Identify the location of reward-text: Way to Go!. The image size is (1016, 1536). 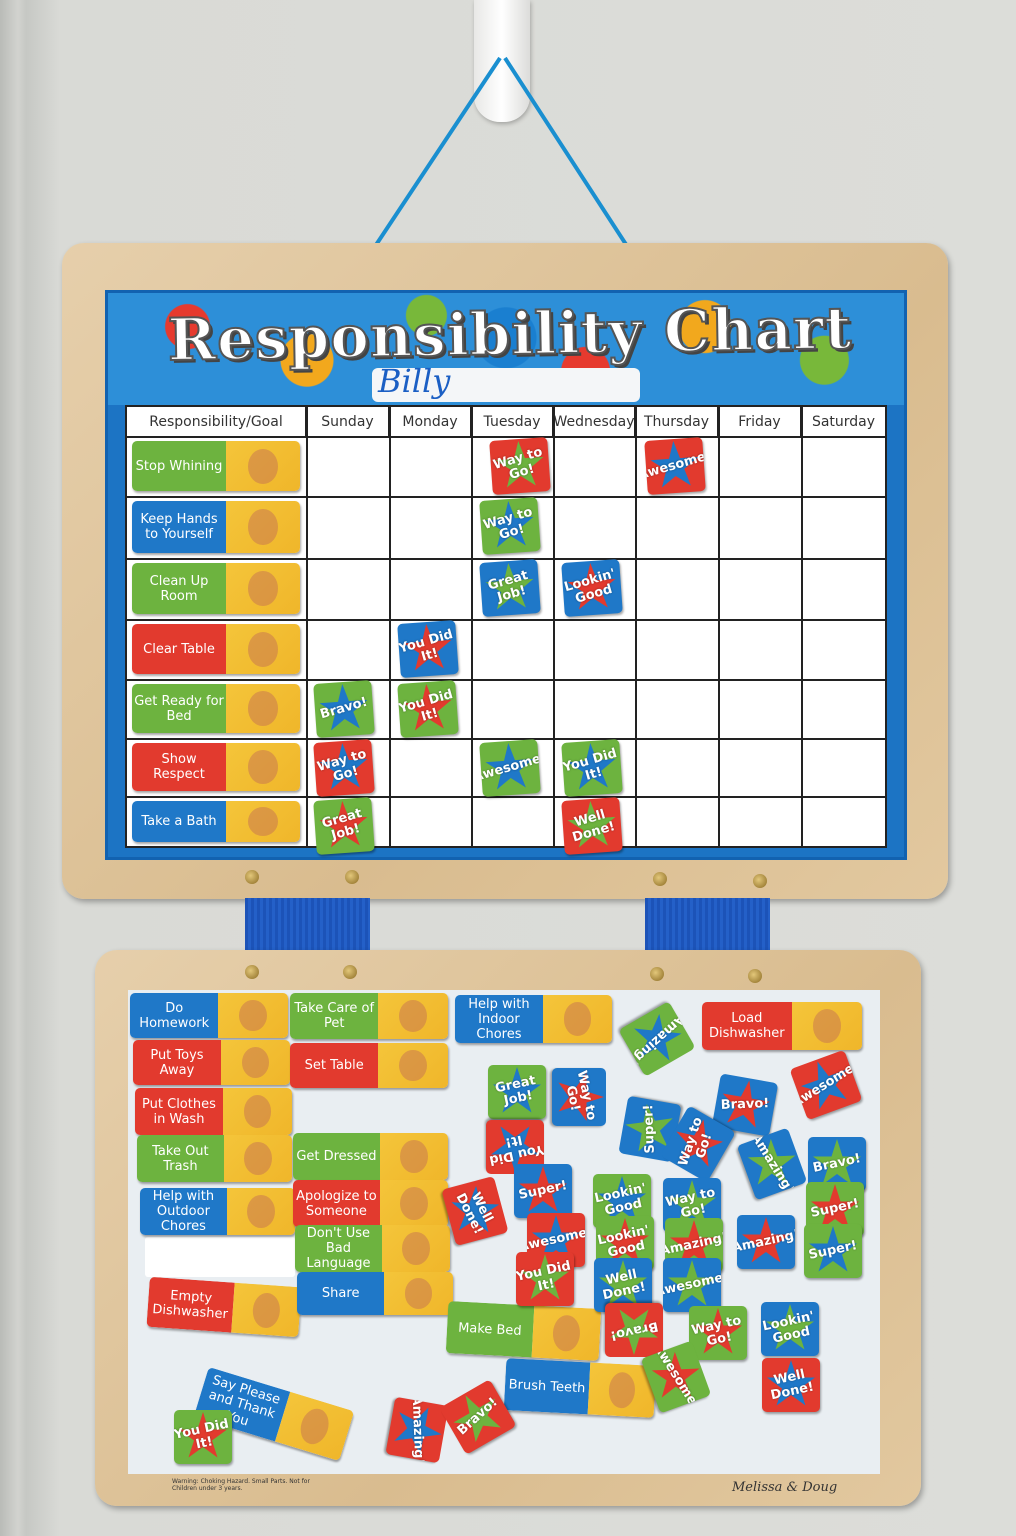
(341, 765).